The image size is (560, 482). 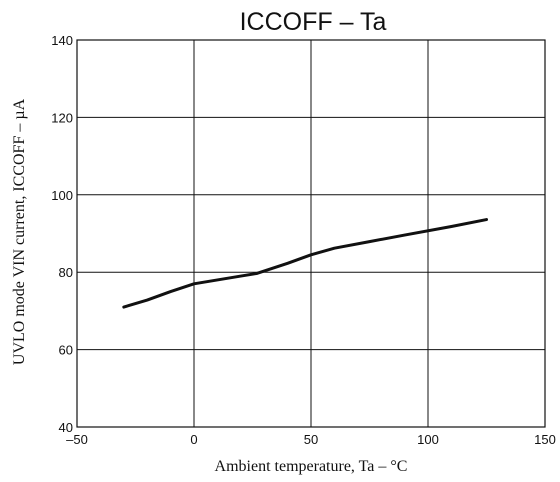 I want to click on x-axis-label: Ambient temperature, Ta – °C, so click(x=311, y=466).